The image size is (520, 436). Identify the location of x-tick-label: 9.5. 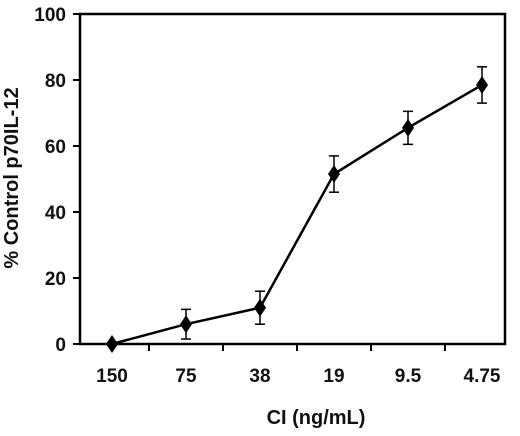
(408, 376).